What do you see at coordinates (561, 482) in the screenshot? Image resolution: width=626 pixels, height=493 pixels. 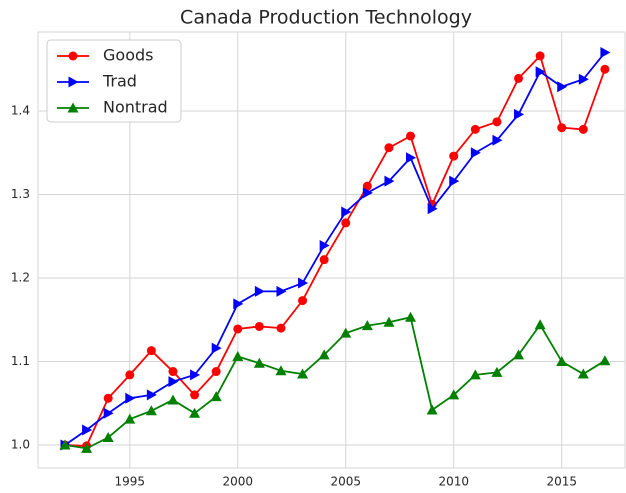 I see `x-tick-label: 2015` at bounding box center [561, 482].